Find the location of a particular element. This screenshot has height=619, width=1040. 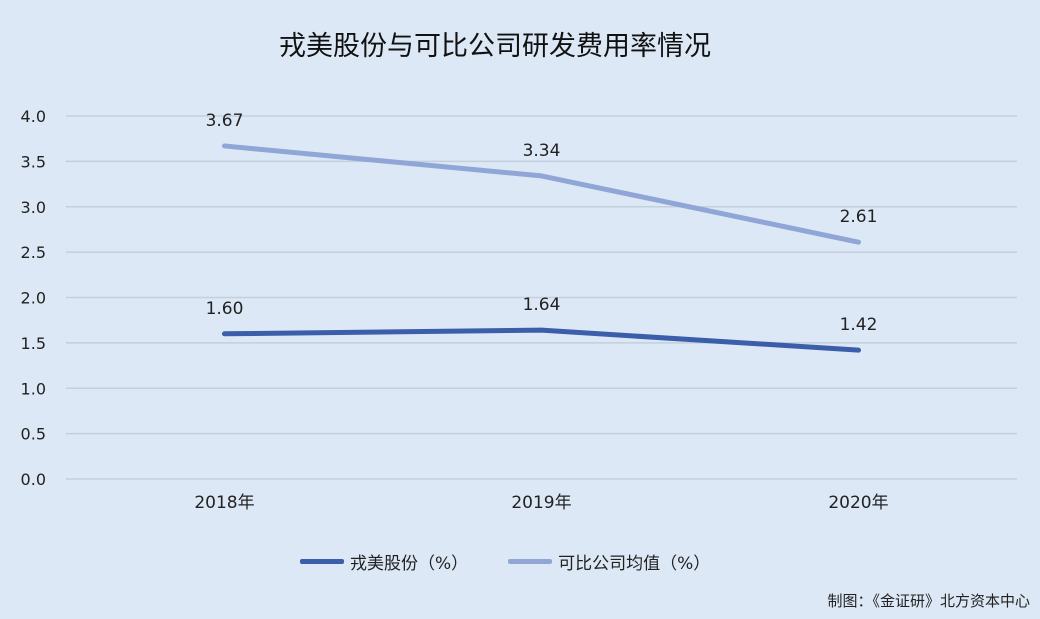

data-label: 1.42 is located at coordinates (859, 325).